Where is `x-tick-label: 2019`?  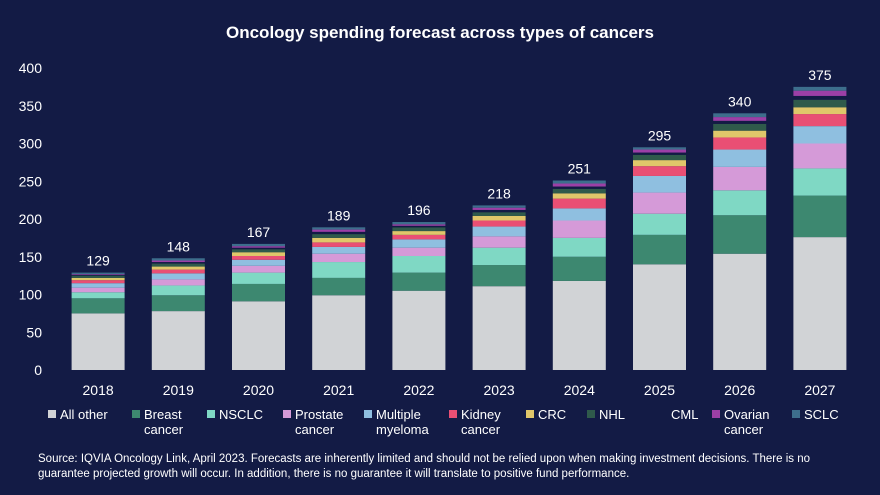 x-tick-label: 2019 is located at coordinates (178, 390).